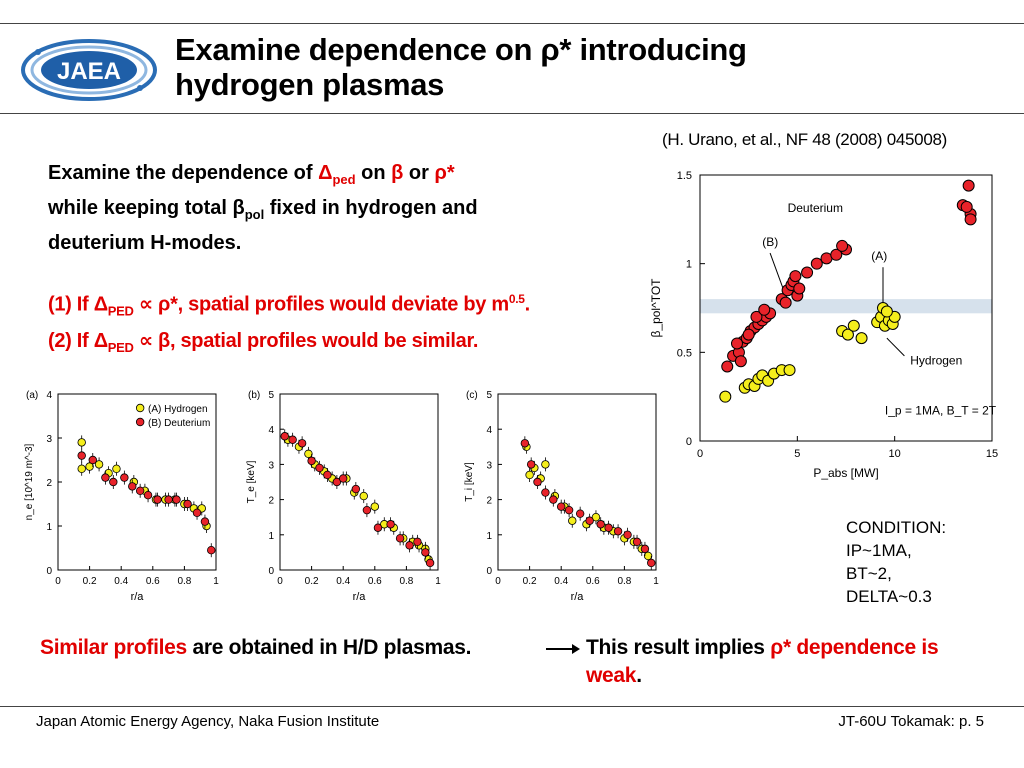  I want to click on y-tick-label: 3, so click(271, 465).